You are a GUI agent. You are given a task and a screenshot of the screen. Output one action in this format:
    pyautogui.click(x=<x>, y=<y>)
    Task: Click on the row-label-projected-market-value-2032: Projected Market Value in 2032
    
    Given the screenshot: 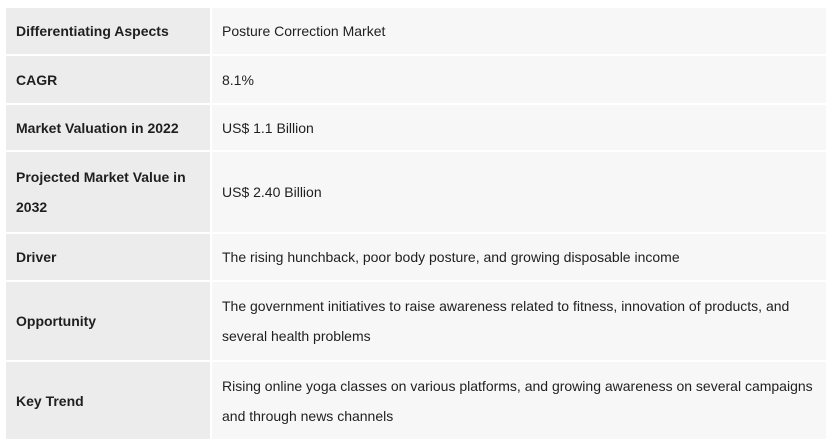 What is the action you would take?
    pyautogui.click(x=109, y=192)
    